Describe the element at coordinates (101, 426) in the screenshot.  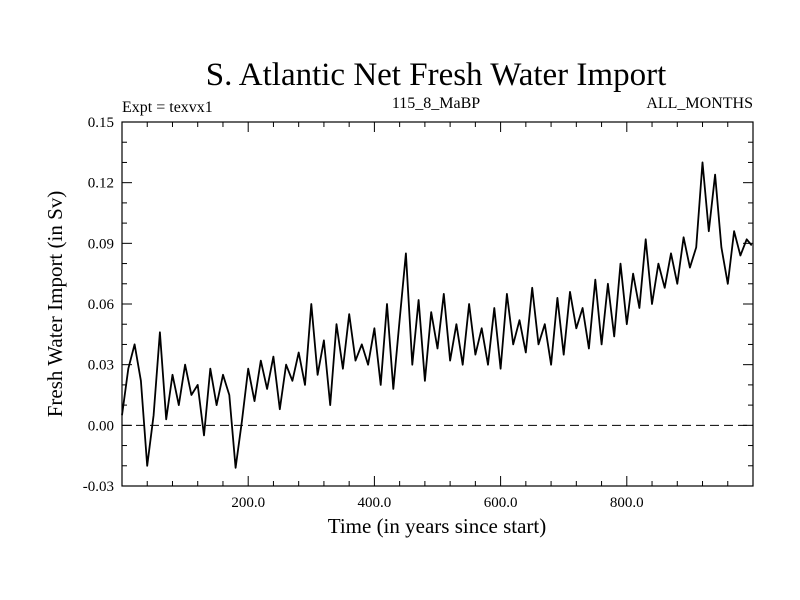
I see `y-tick-label: 0.00` at that location.